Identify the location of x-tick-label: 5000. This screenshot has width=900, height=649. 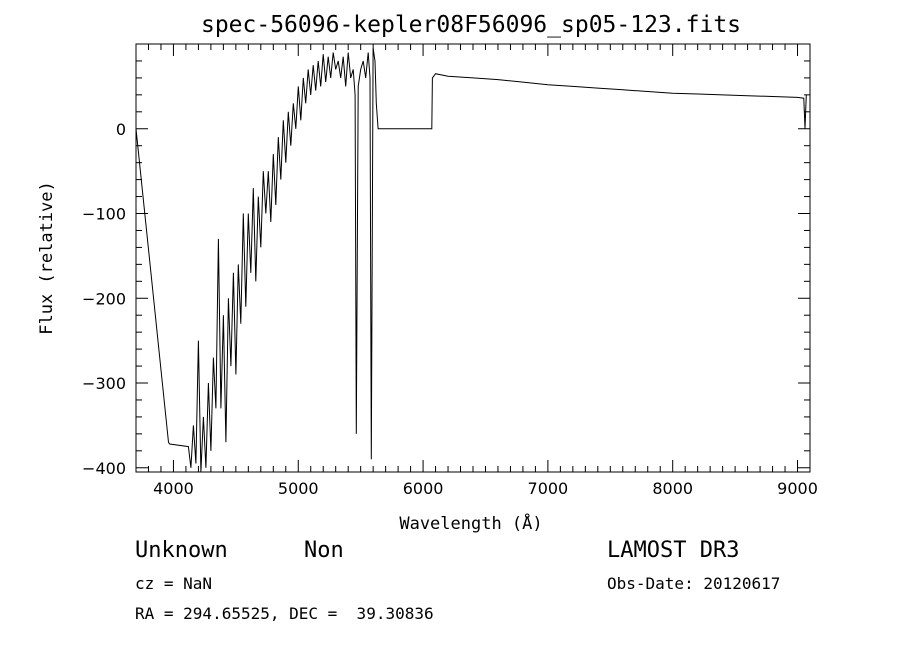
(298, 488).